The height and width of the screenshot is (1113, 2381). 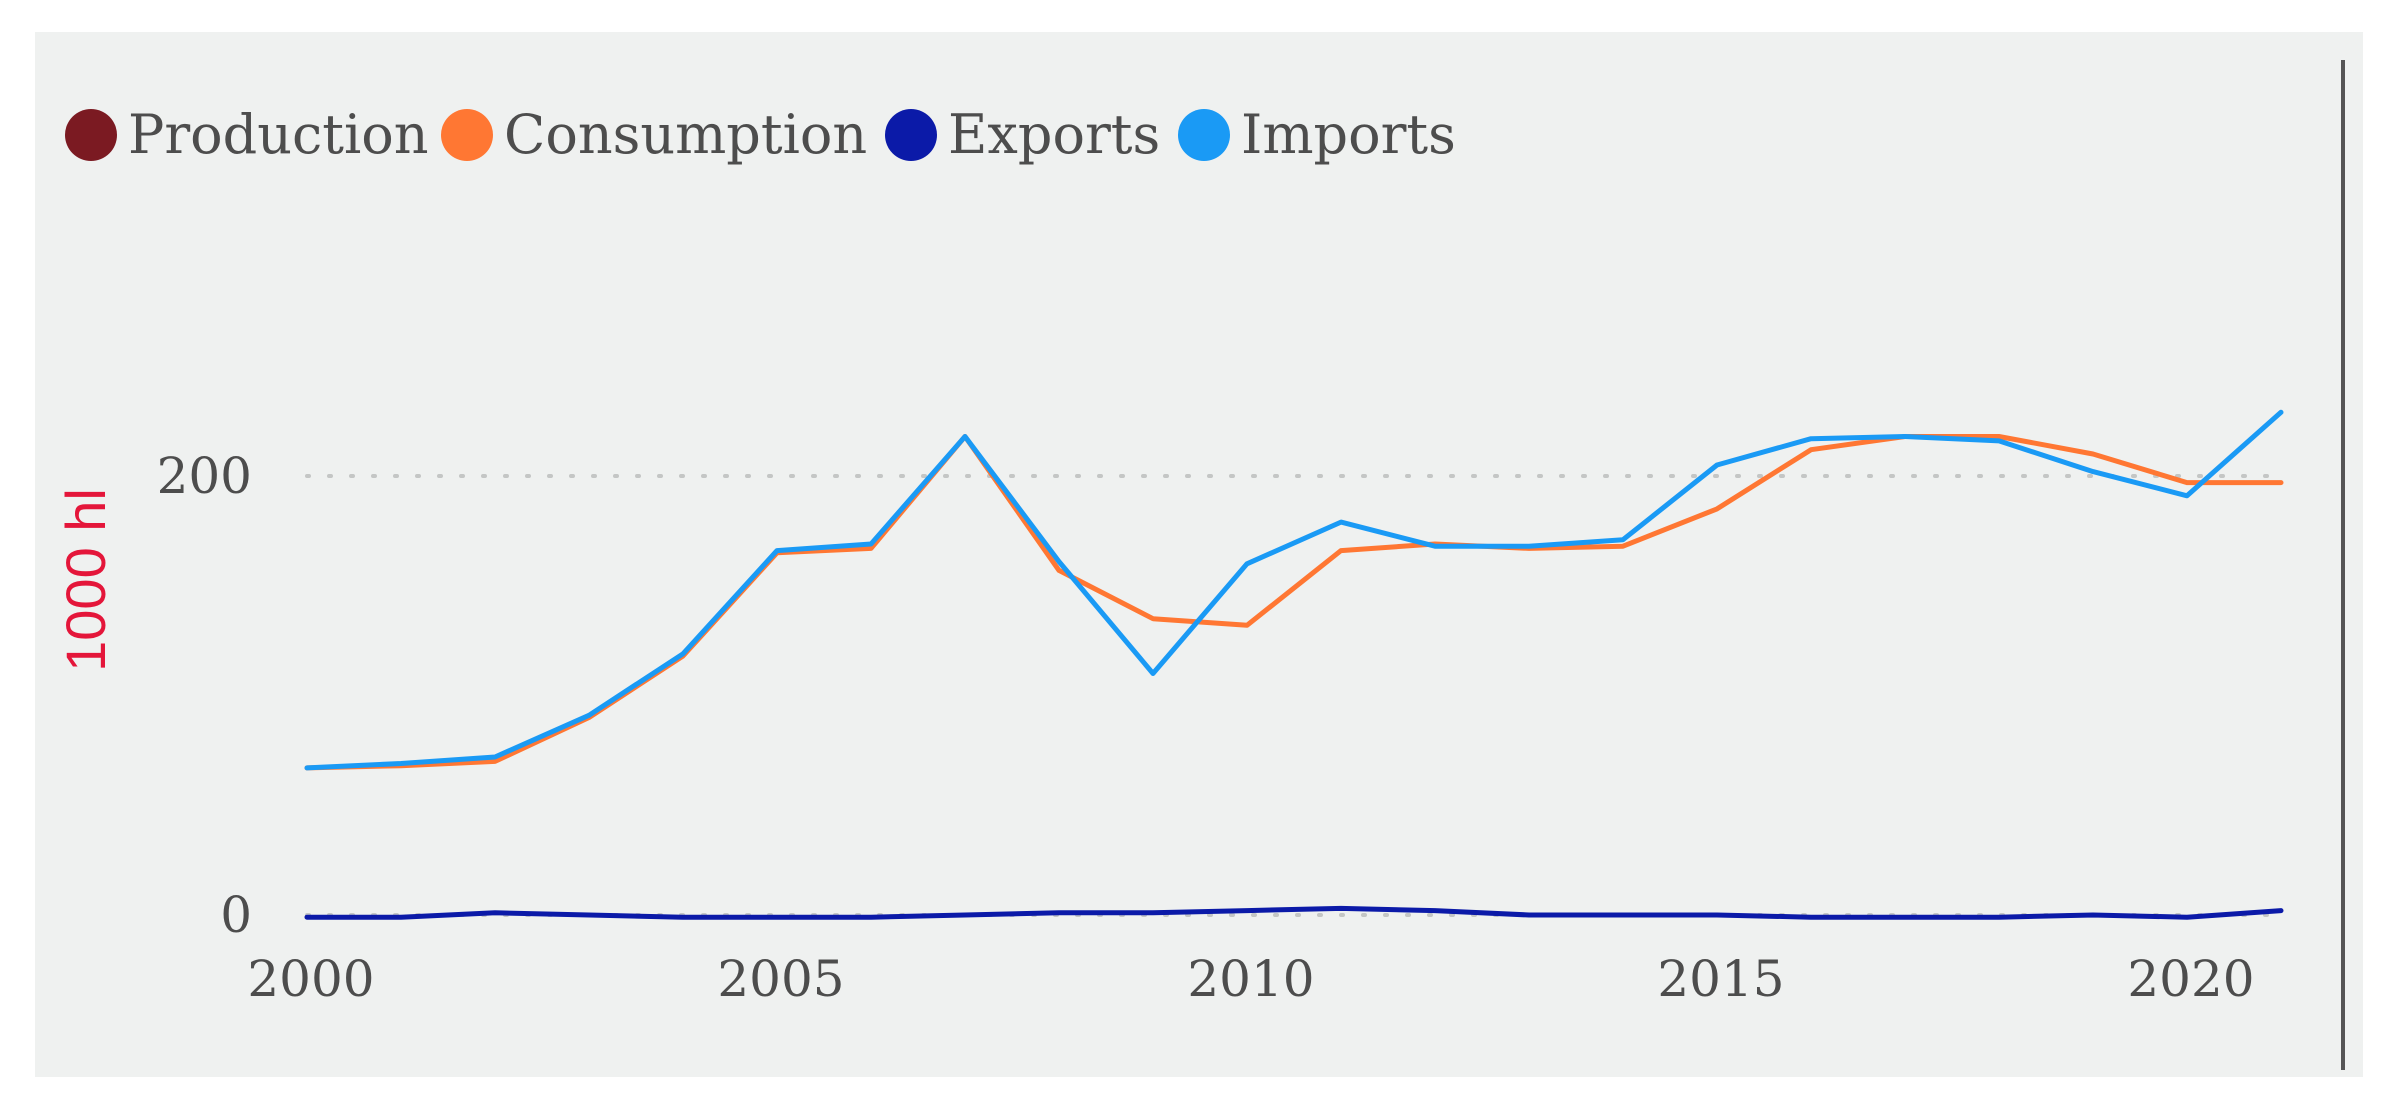 I want to click on legend-marker-exports, so click(x=911, y=135).